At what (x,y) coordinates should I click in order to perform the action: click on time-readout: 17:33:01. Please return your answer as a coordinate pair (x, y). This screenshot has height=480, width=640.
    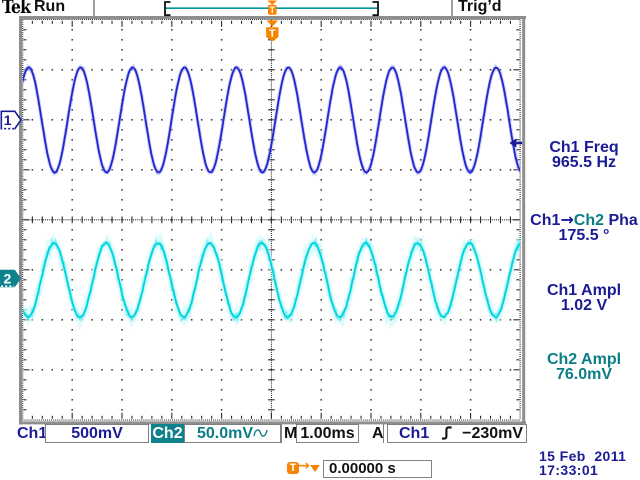
    Looking at the image, I should click on (569, 470).